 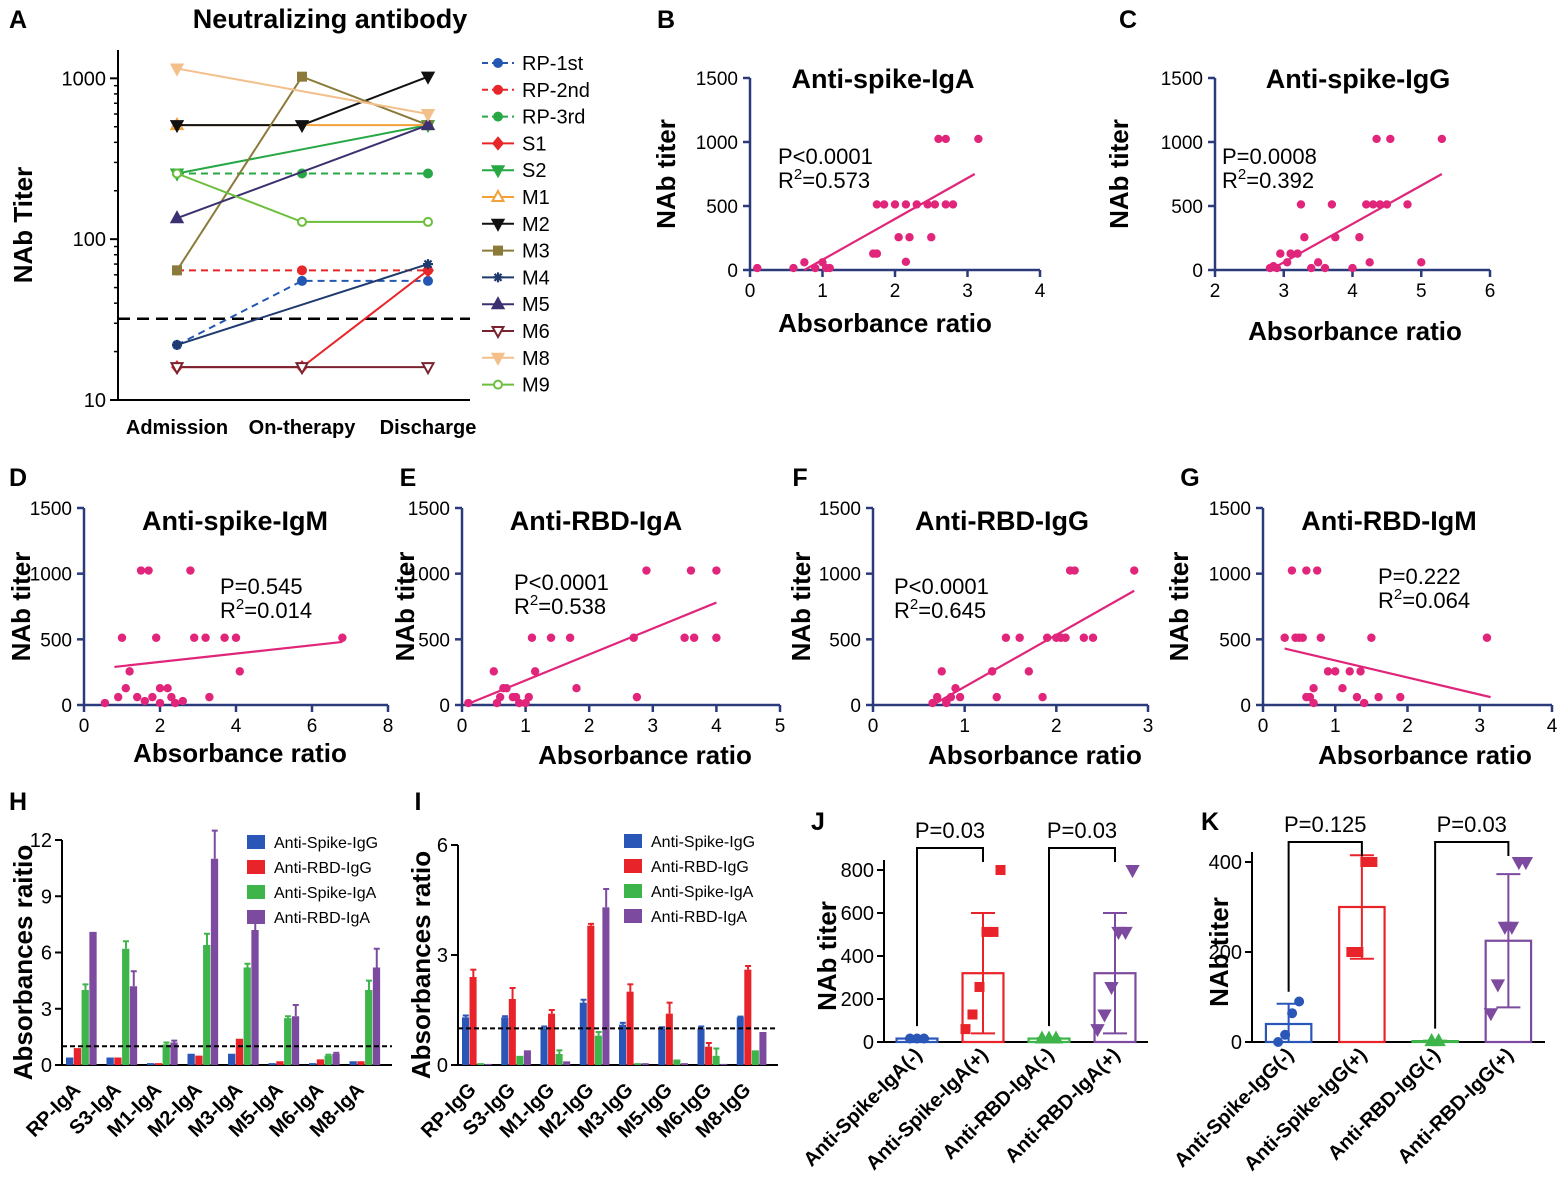 What do you see at coordinates (428, 428) in the screenshot?
I see `x-category-label: Discharge` at bounding box center [428, 428].